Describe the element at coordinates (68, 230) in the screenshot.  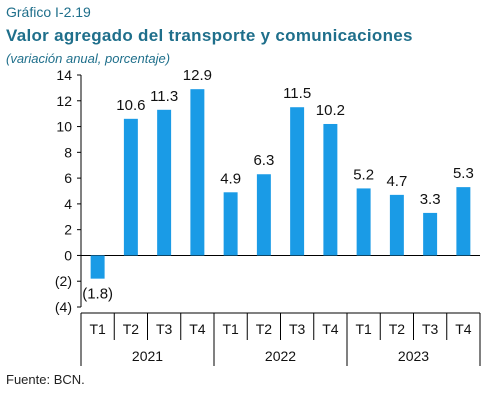
I see `y-tick-label: 2` at that location.